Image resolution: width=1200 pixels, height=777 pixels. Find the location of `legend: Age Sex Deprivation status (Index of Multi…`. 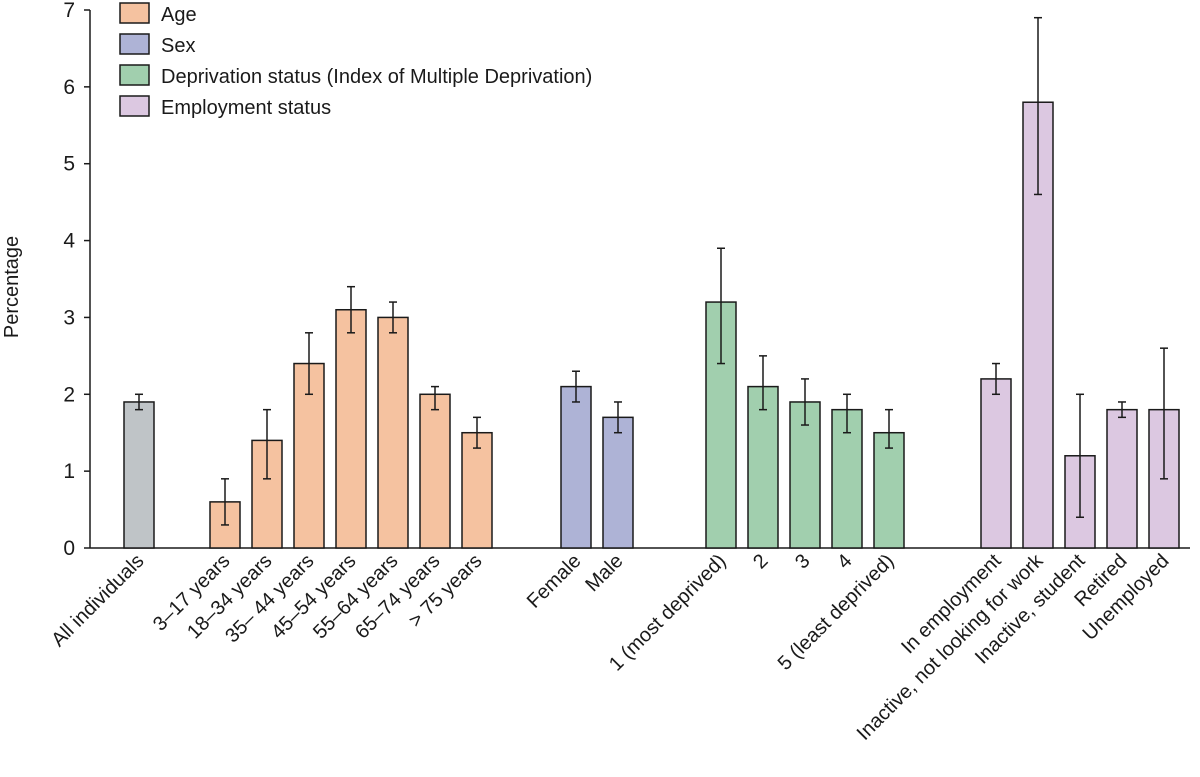

legend: Age Sex Deprivation status (Index of Multi… is located at coordinates (355, 60).